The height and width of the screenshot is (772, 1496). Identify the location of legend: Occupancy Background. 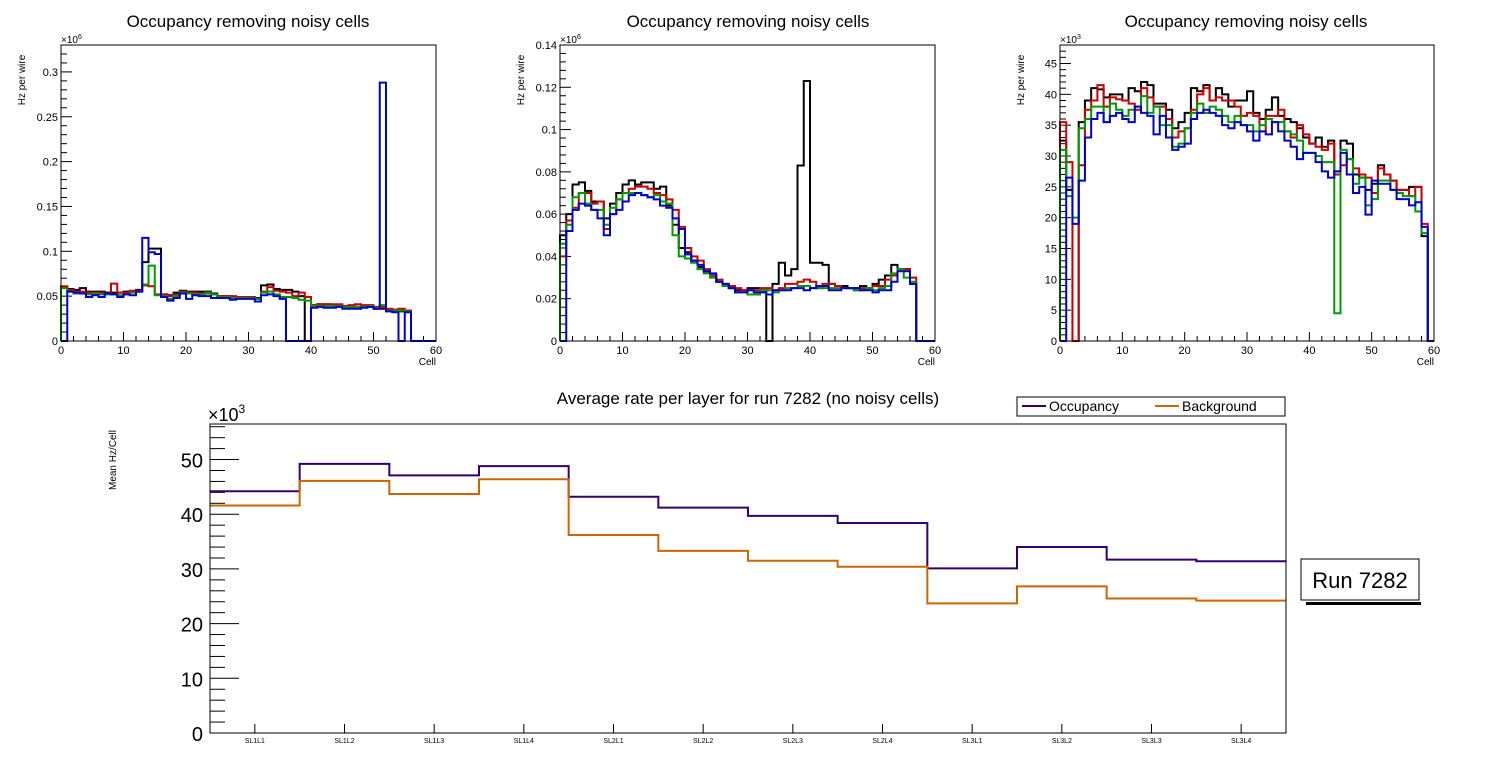
(1151, 406).